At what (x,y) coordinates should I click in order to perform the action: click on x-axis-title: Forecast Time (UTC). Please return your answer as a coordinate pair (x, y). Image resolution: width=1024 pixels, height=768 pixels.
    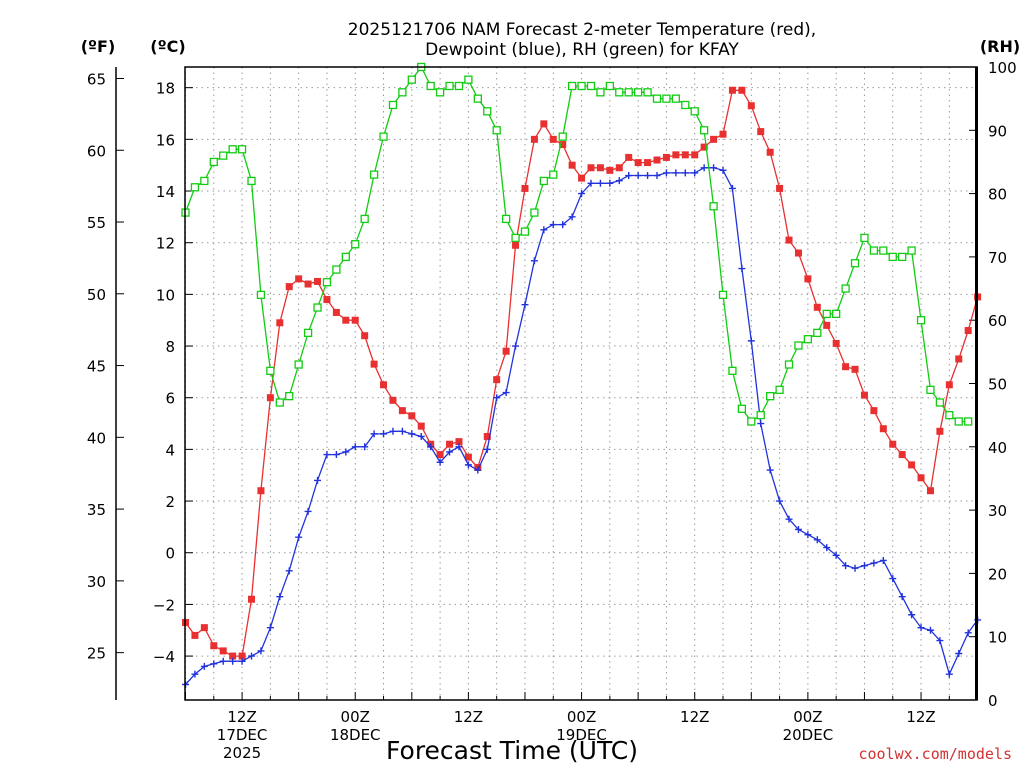
    Looking at the image, I should click on (512, 750).